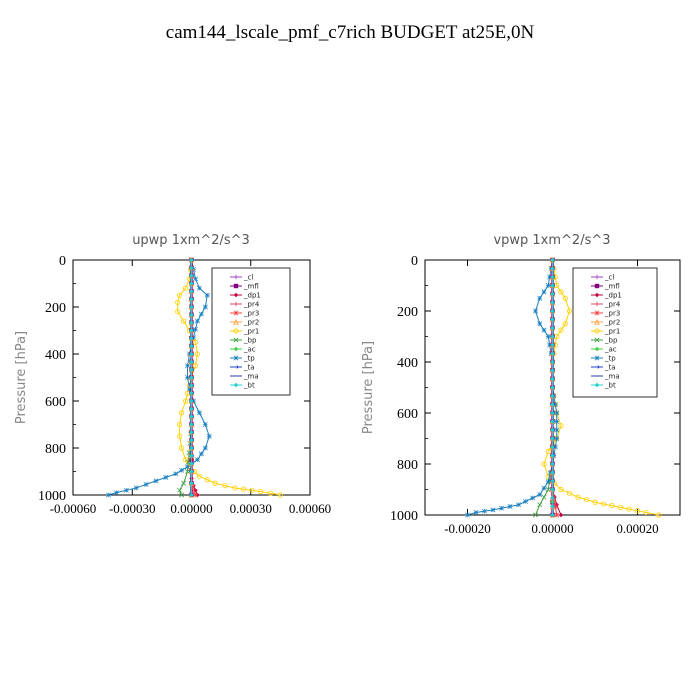  What do you see at coordinates (244, 323) in the screenshot?
I see `legend-entry: _pr2` at bounding box center [244, 323].